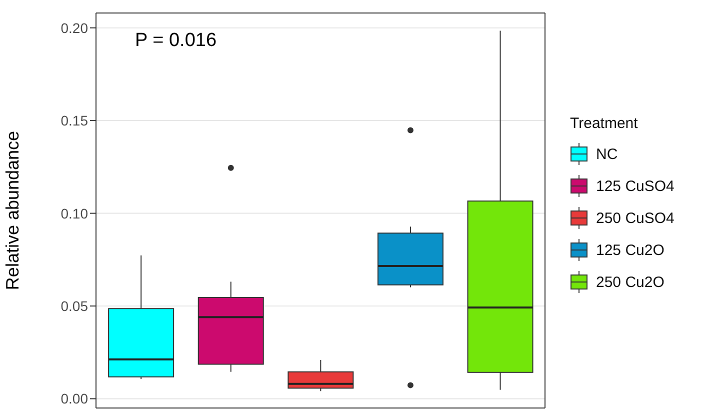 The image size is (718, 412). Describe the element at coordinates (74, 28) in the screenshot. I see `y-tick-label: 0.20` at that location.